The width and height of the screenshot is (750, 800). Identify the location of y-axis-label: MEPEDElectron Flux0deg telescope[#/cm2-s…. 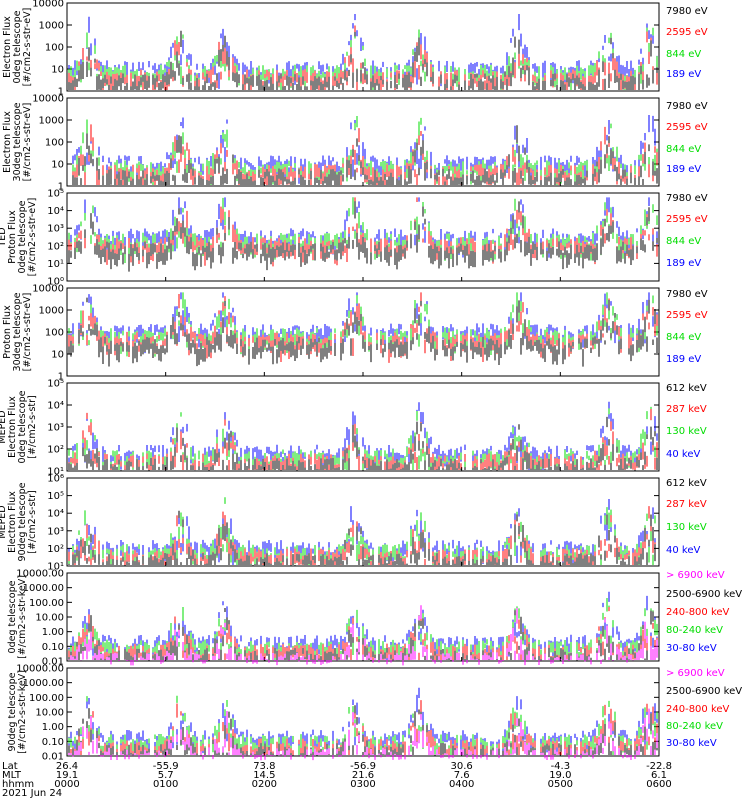
(19, 426).